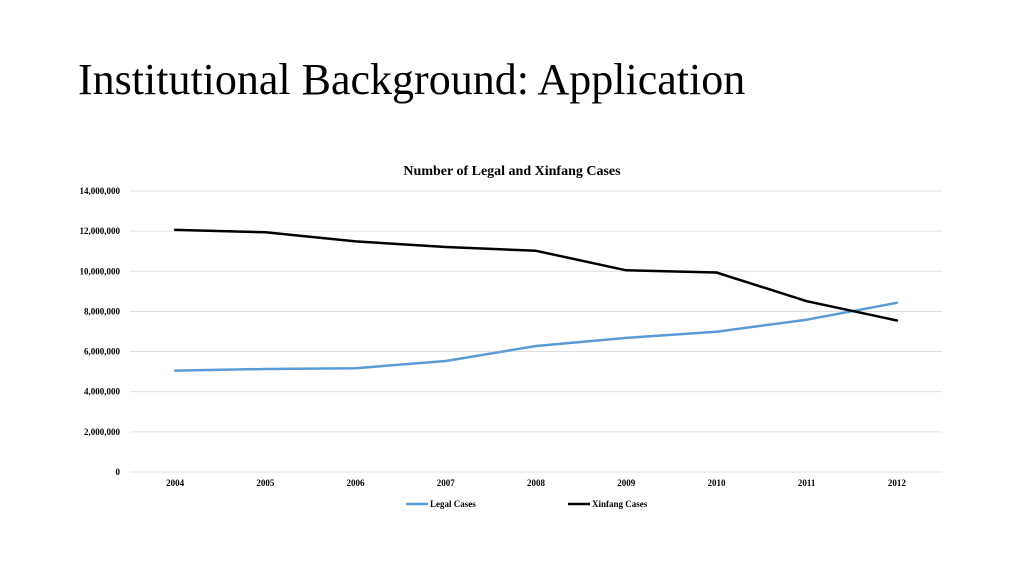 The width and height of the screenshot is (1024, 576). What do you see at coordinates (446, 483) in the screenshot?
I see `x-tick-label: 2007` at bounding box center [446, 483].